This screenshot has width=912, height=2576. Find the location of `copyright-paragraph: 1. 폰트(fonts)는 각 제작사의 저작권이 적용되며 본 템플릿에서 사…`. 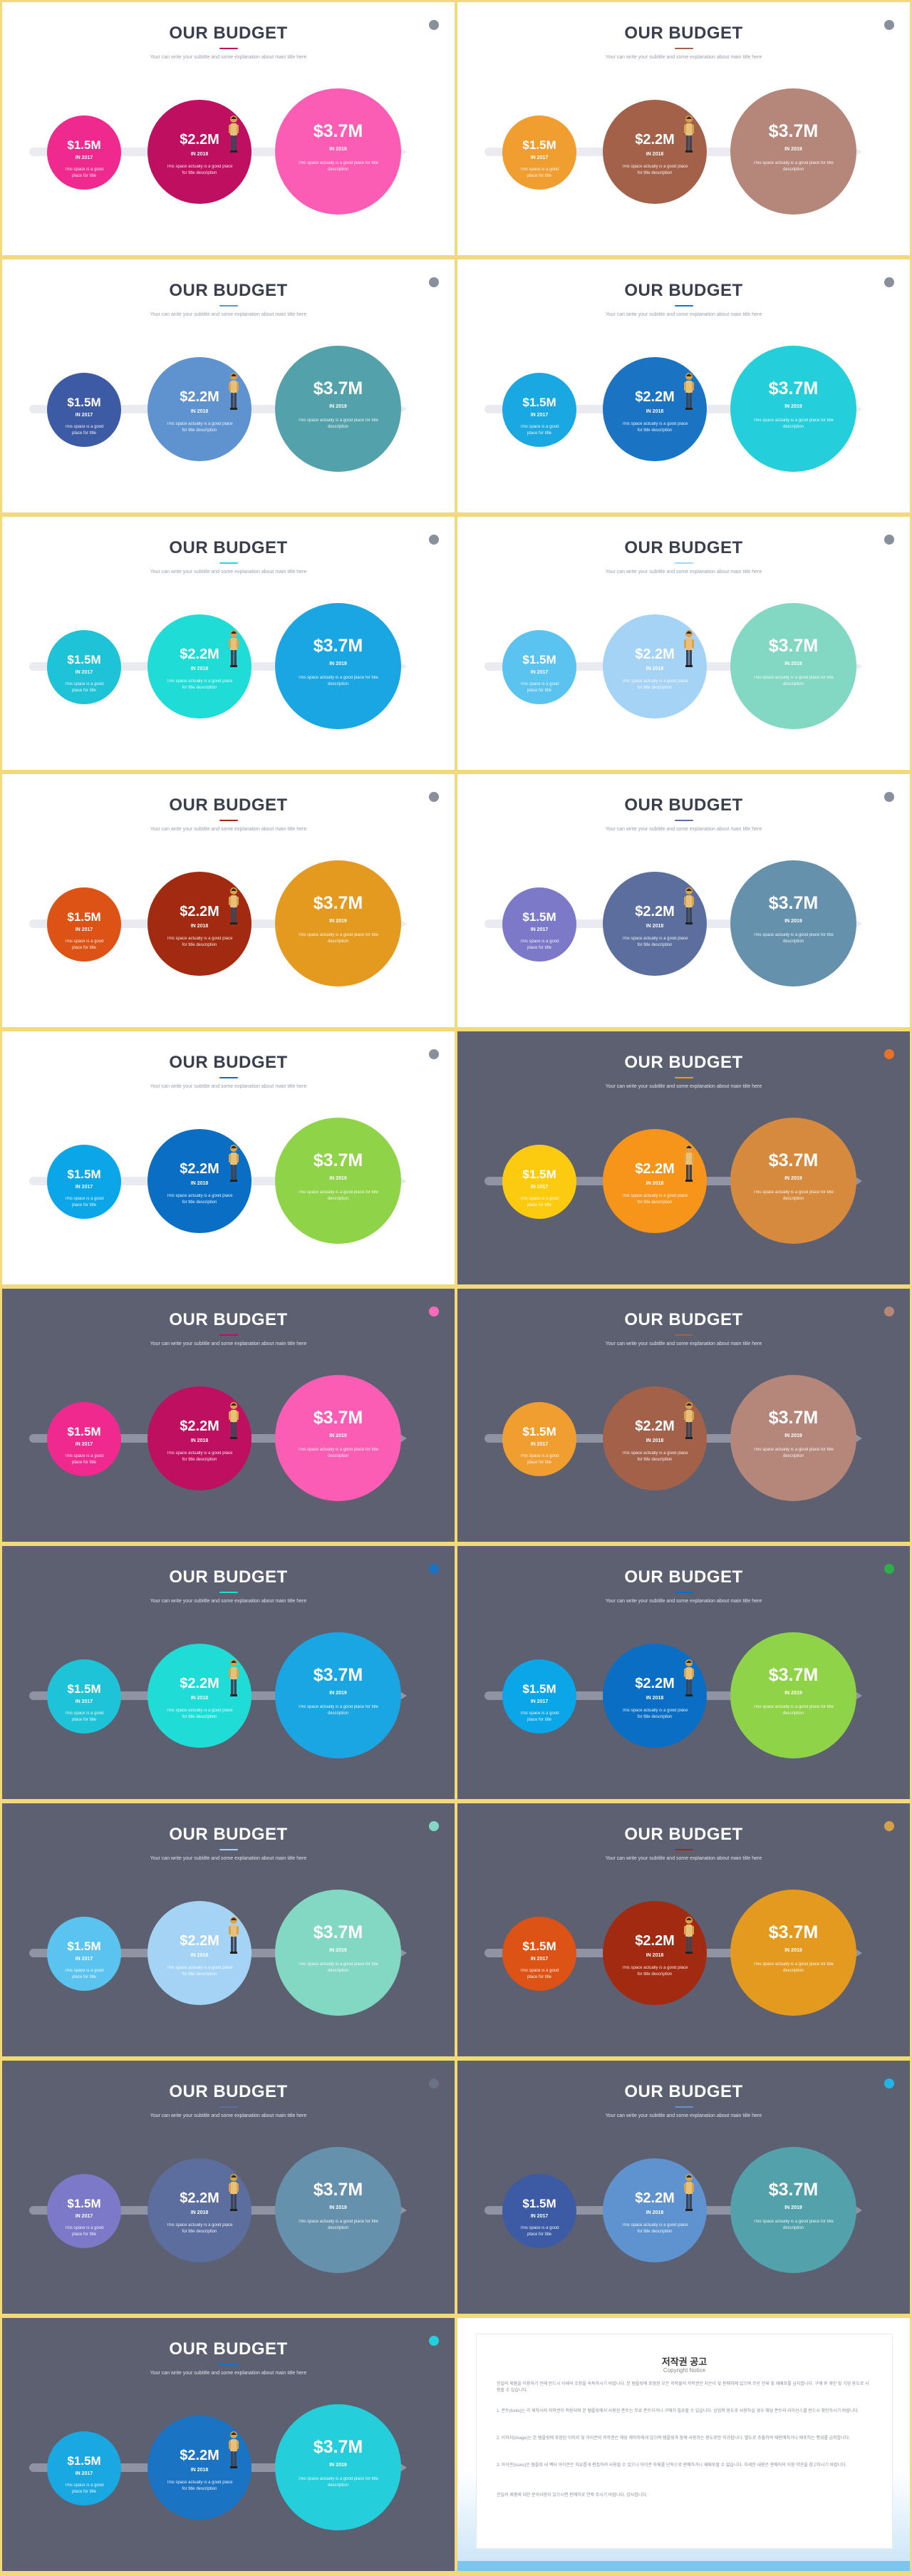

copyright-paragraph: 1. 폰트(fonts)는 각 제작사의 저작권이 적용되며 본 템플릿에서 사… is located at coordinates (678, 2411).